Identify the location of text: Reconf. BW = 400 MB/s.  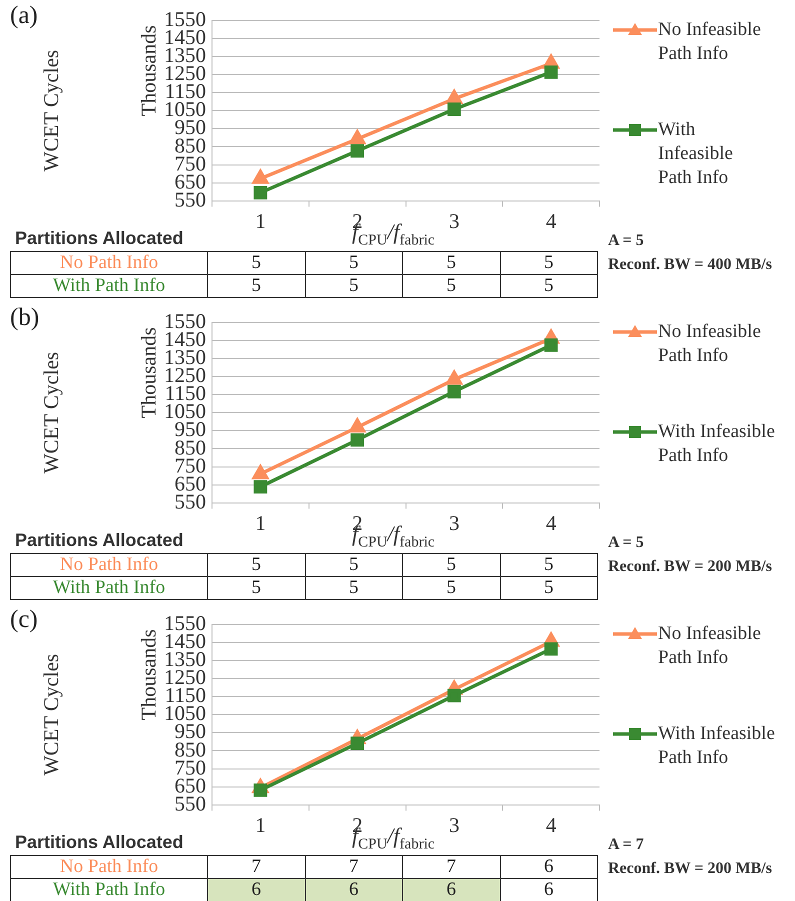
(690, 265).